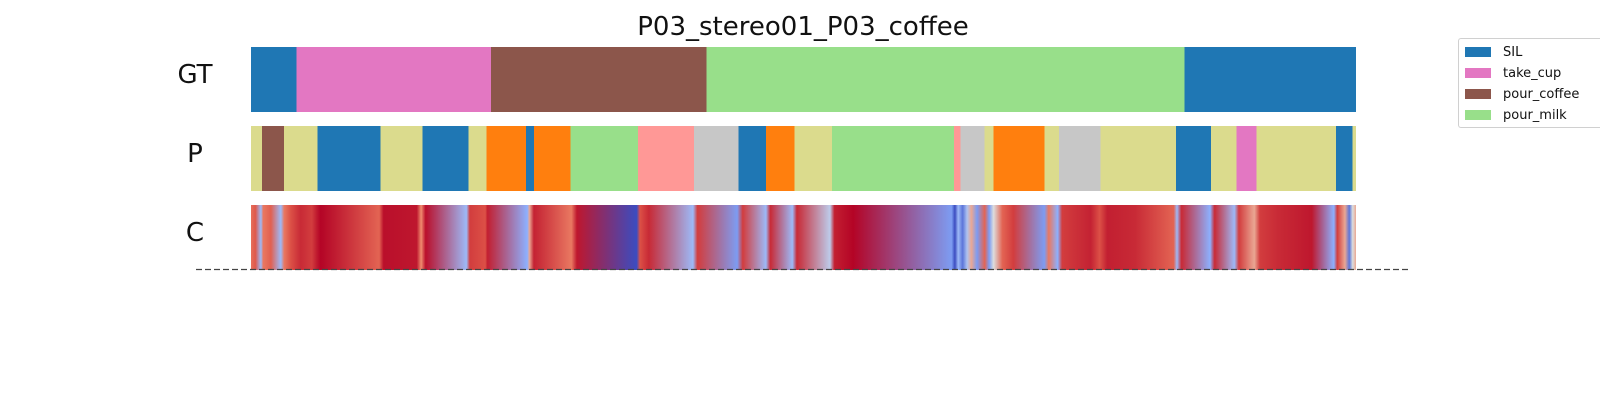  I want to click on legend-label-pour-coffee: pour_coffee, so click(1541, 94).